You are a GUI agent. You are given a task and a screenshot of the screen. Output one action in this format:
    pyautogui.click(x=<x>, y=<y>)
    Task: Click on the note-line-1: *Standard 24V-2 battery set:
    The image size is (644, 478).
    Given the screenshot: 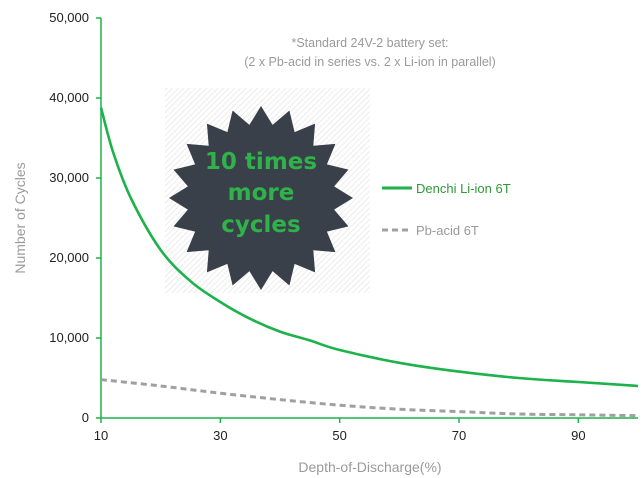 What is the action you would take?
    pyautogui.click(x=369, y=43)
    